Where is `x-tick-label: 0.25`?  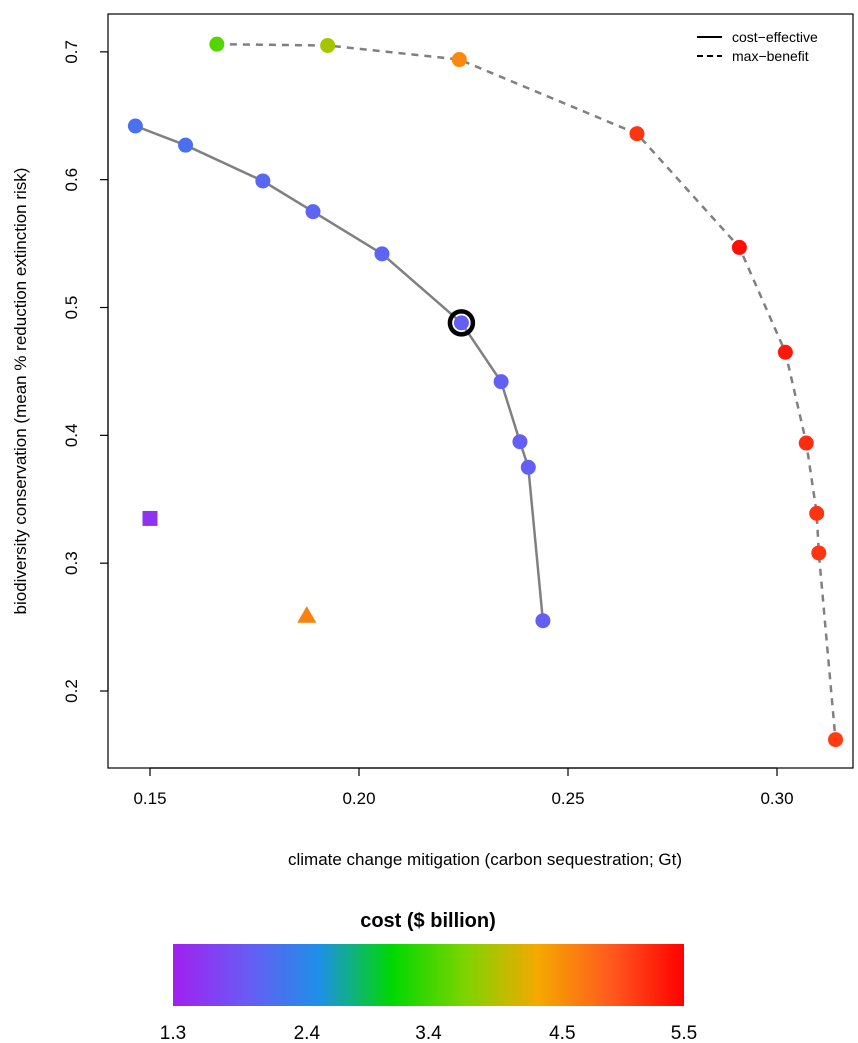
x-tick-label: 0.25 is located at coordinates (567, 798).